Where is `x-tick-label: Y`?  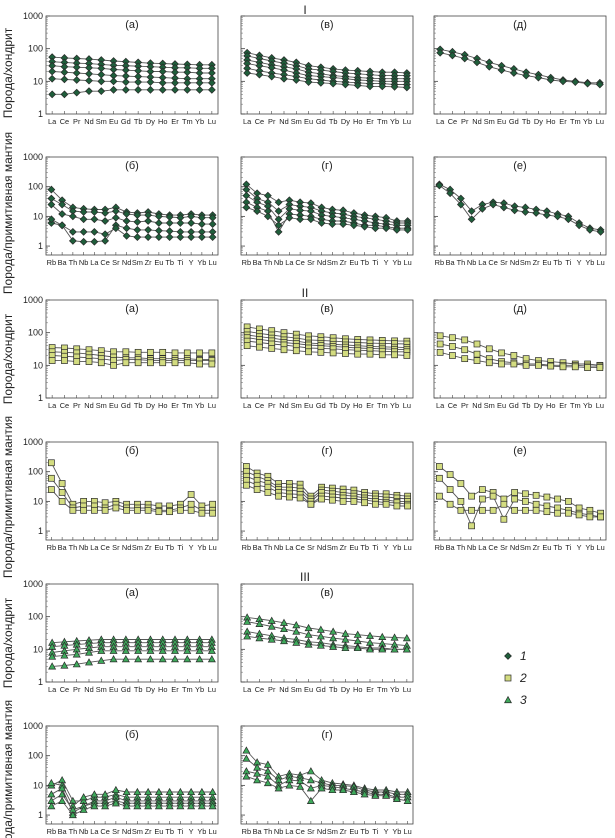
x-tick-label: Y is located at coordinates (191, 262).